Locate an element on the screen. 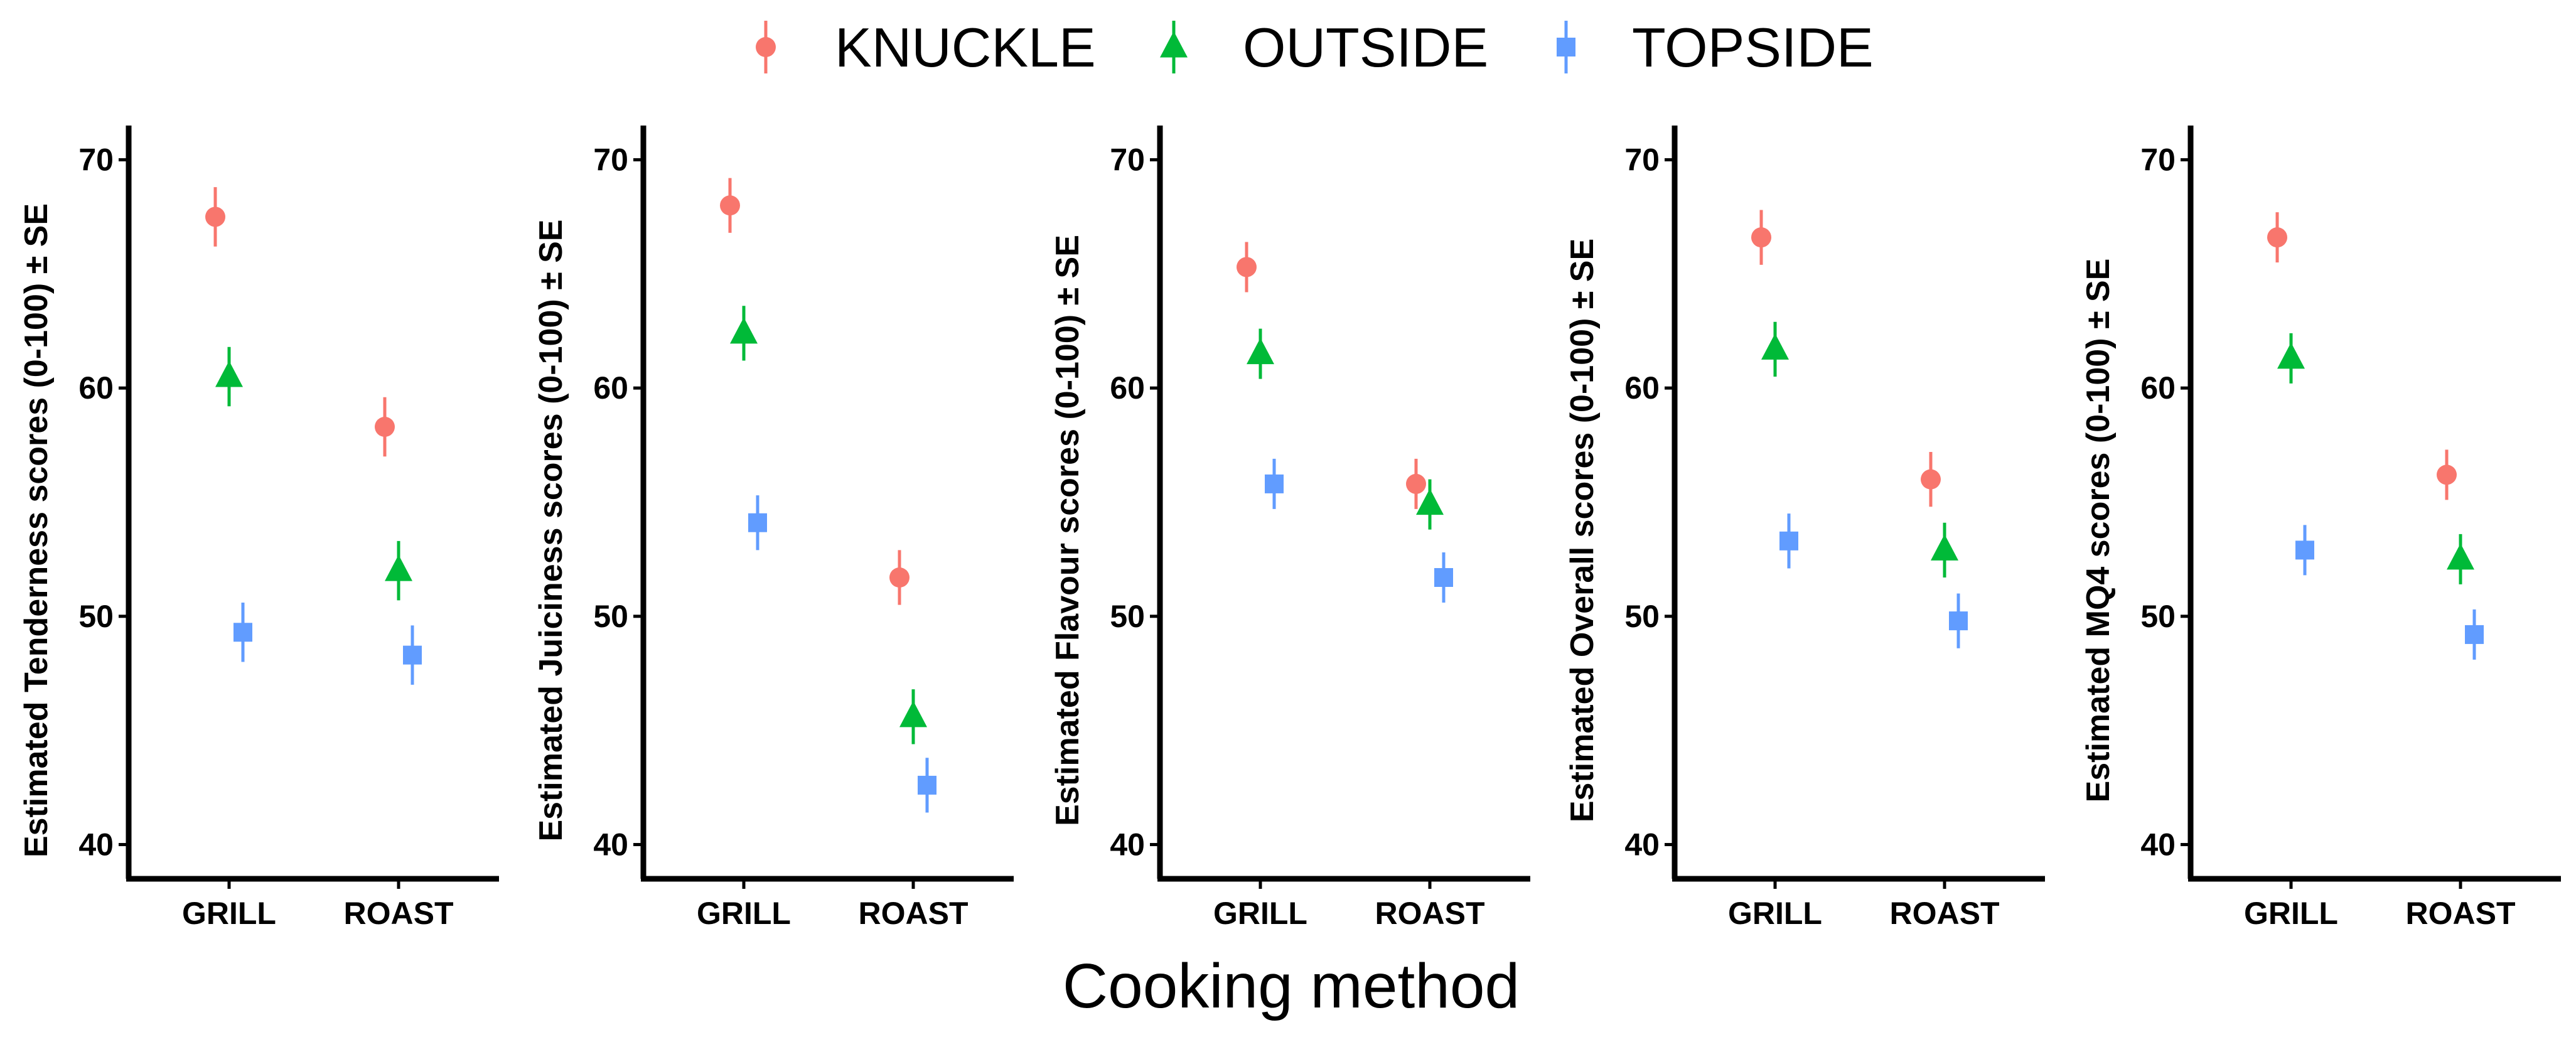  legend-label-topside: TOPSIDE is located at coordinates (1753, 47).